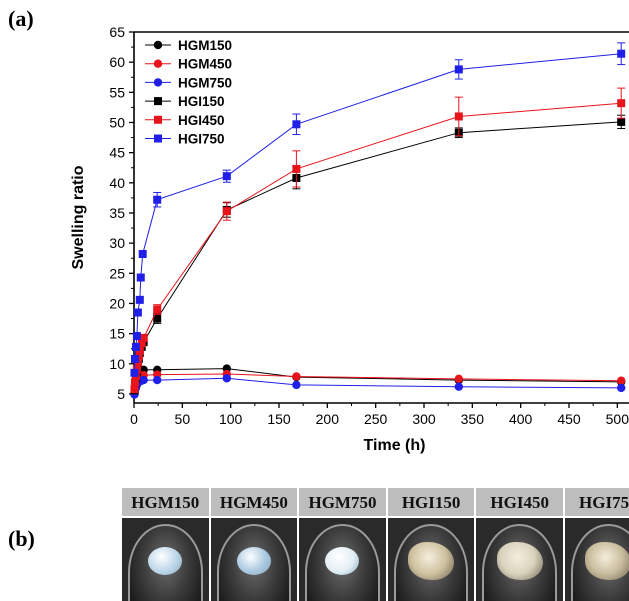 The image size is (629, 601). What do you see at coordinates (424, 419) in the screenshot?
I see `x-tick-label: 300` at bounding box center [424, 419].